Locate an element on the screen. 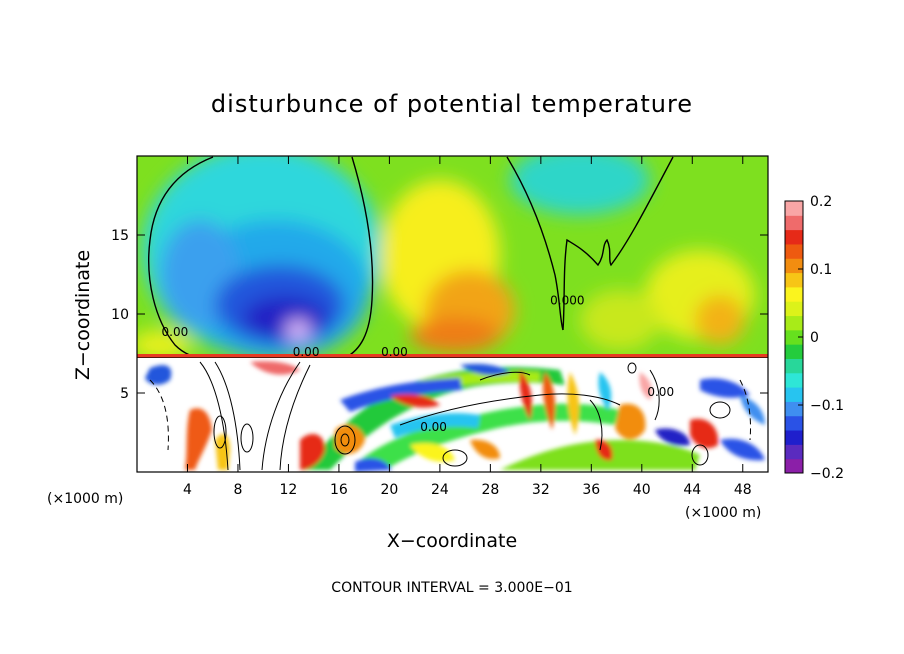 This screenshot has width=904, height=654. x-tick-label: 24 is located at coordinates (440, 490).